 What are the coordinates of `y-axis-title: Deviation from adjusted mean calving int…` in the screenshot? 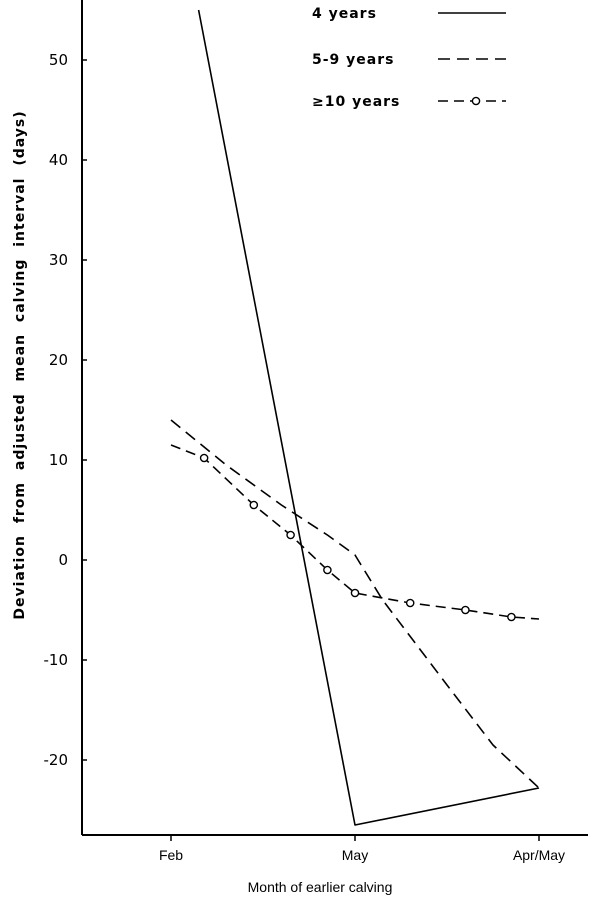 It's located at (20, 364).